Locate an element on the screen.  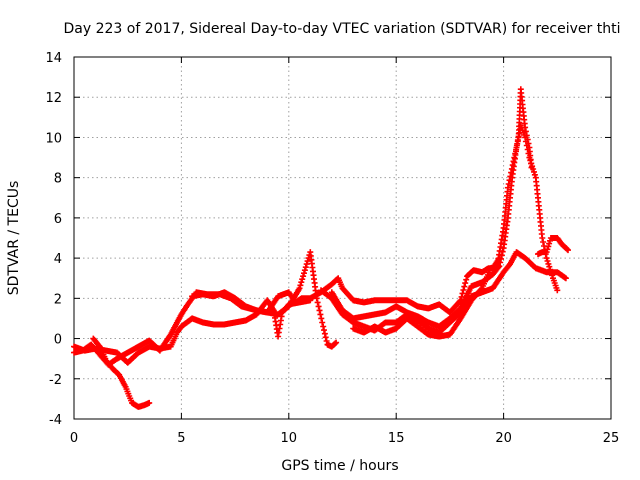
y-tick-label: 14 is located at coordinates (53, 58).